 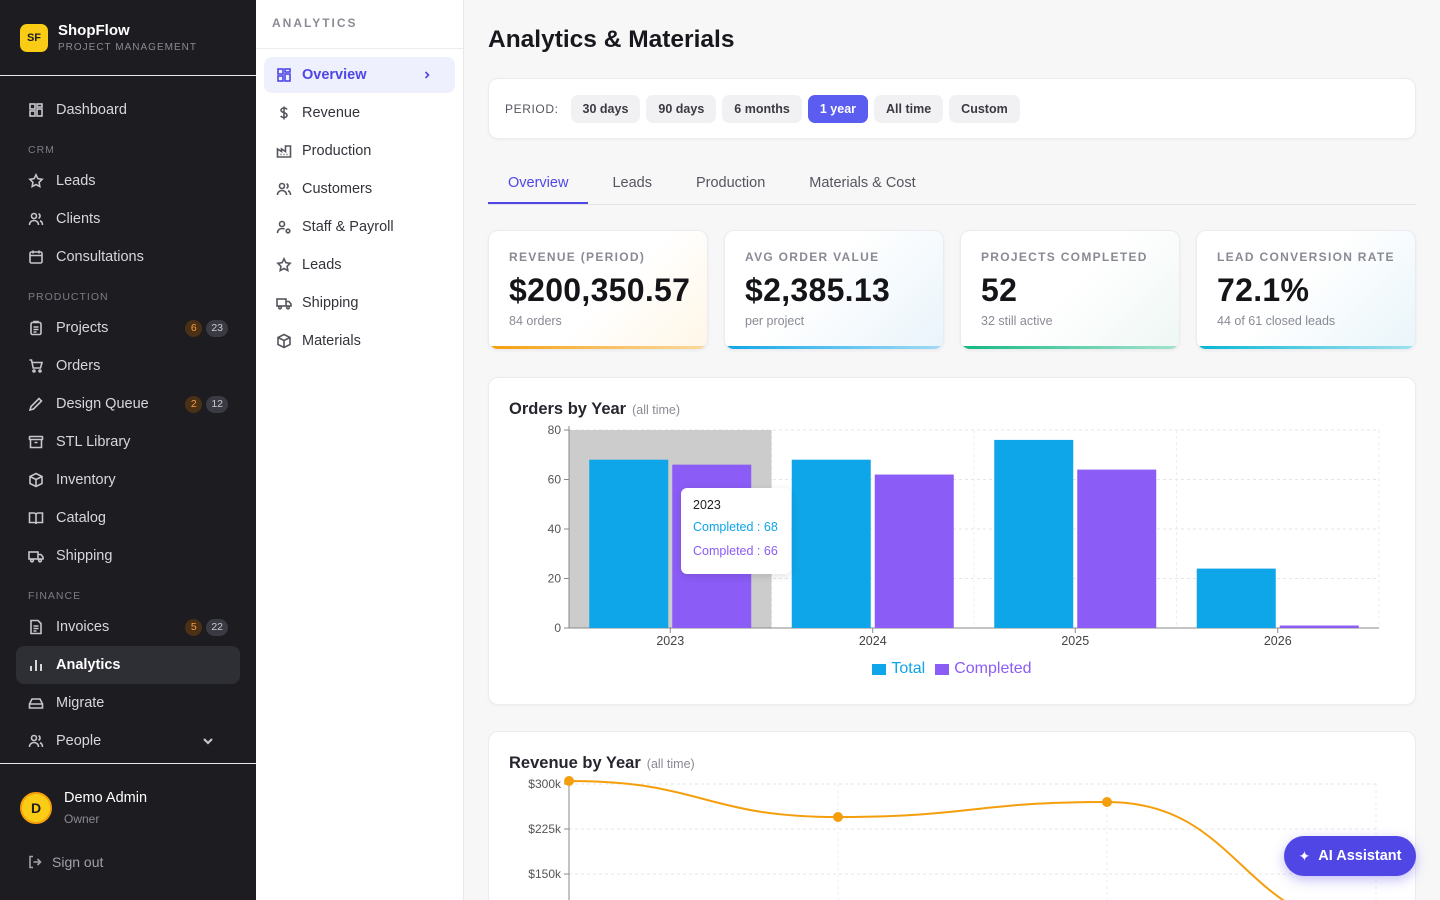 What do you see at coordinates (128, 257) in the screenshot?
I see `sidebar-item-consultations: Consultations` at bounding box center [128, 257].